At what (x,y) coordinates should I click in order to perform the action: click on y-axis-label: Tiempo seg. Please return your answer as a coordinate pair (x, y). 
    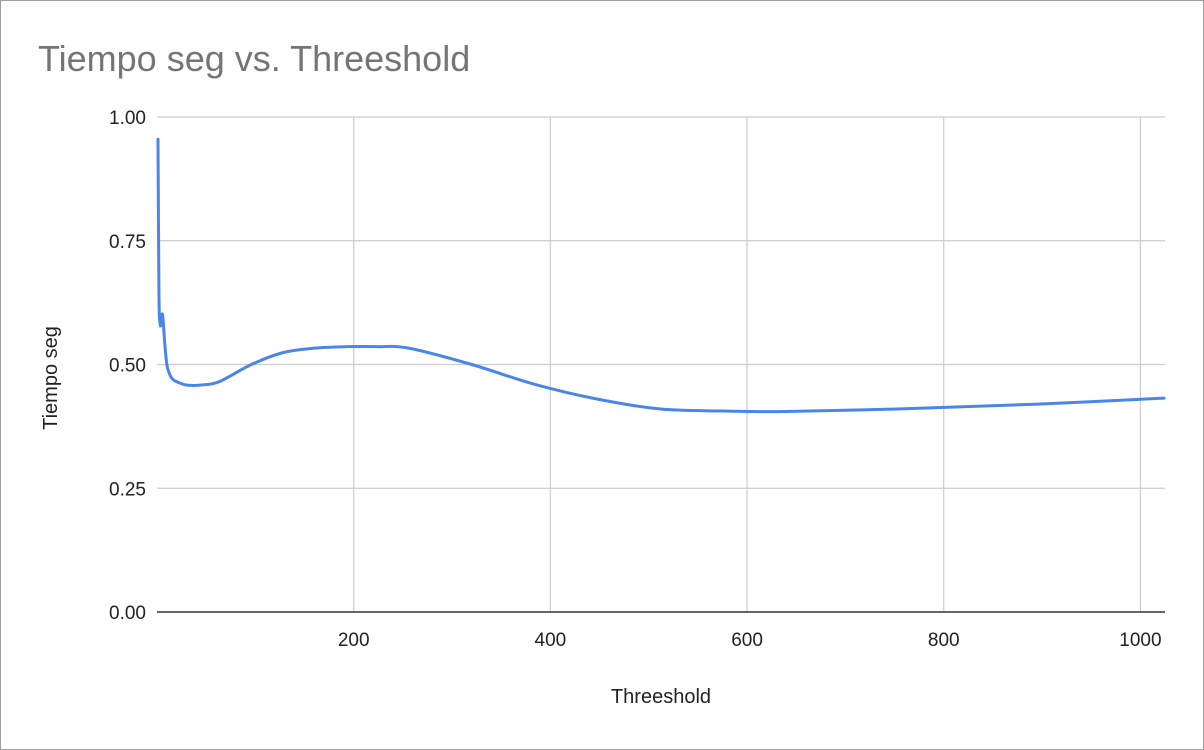
    Looking at the image, I should click on (51, 378).